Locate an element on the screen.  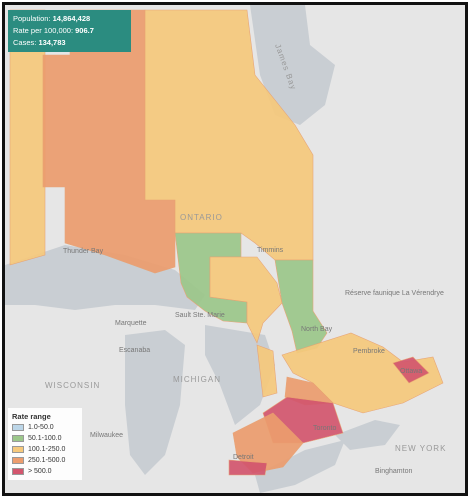
legend-label: 250.1-500.0 is located at coordinates (47, 460).